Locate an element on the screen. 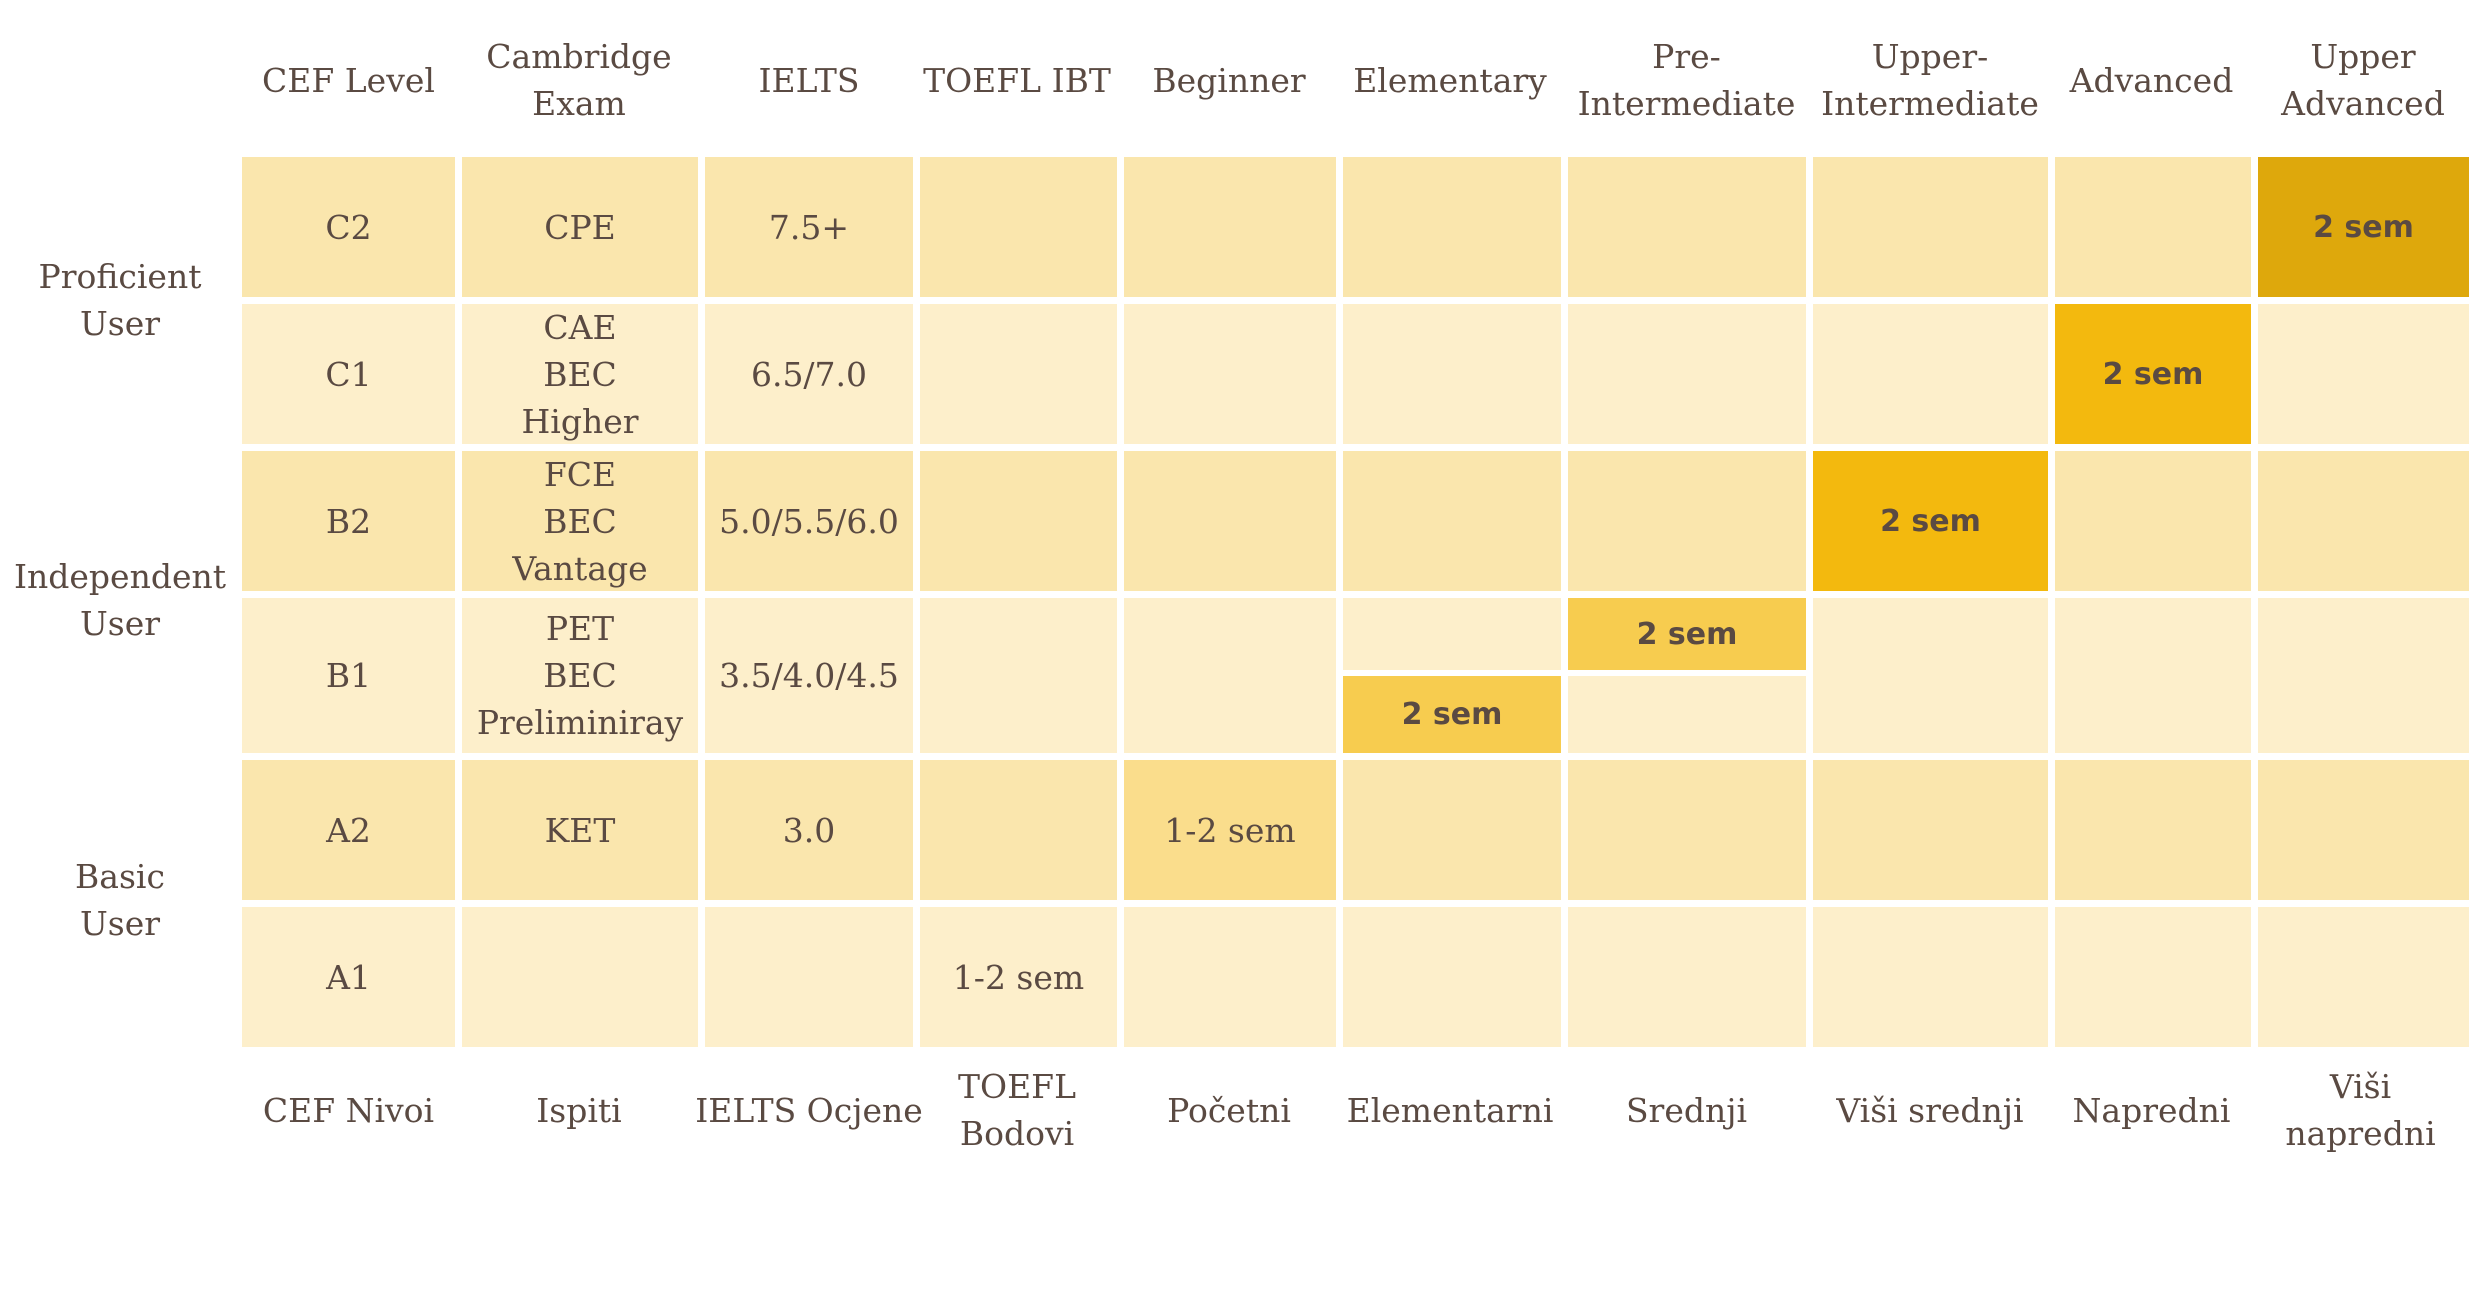  cell-c2-upper-intermediate is located at coordinates (1930, 227).